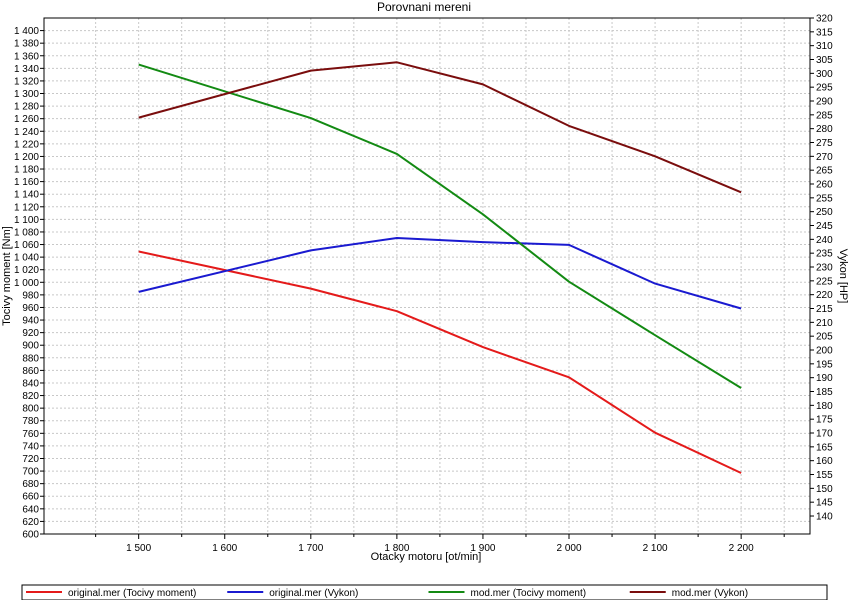 The width and height of the screenshot is (849, 600). Describe the element at coordinates (824, 503) in the screenshot. I see `right-y-tick-label: 145` at that location.